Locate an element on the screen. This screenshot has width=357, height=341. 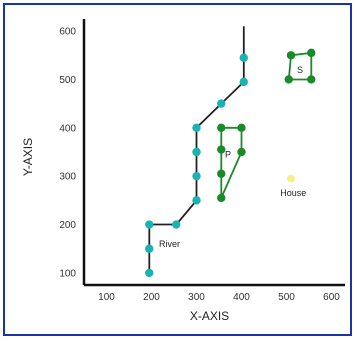
y-axis-title: Y-AXIS is located at coordinates (28, 157).